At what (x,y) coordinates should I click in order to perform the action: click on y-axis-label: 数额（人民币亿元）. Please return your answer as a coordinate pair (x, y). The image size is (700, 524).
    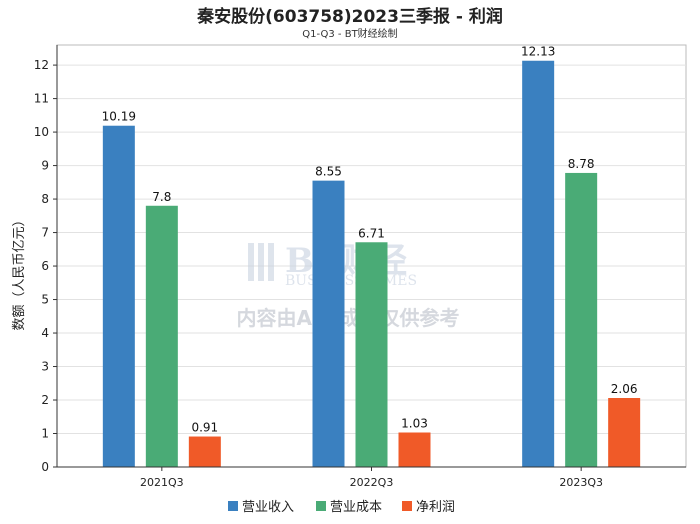
    Looking at the image, I should click on (19, 271).